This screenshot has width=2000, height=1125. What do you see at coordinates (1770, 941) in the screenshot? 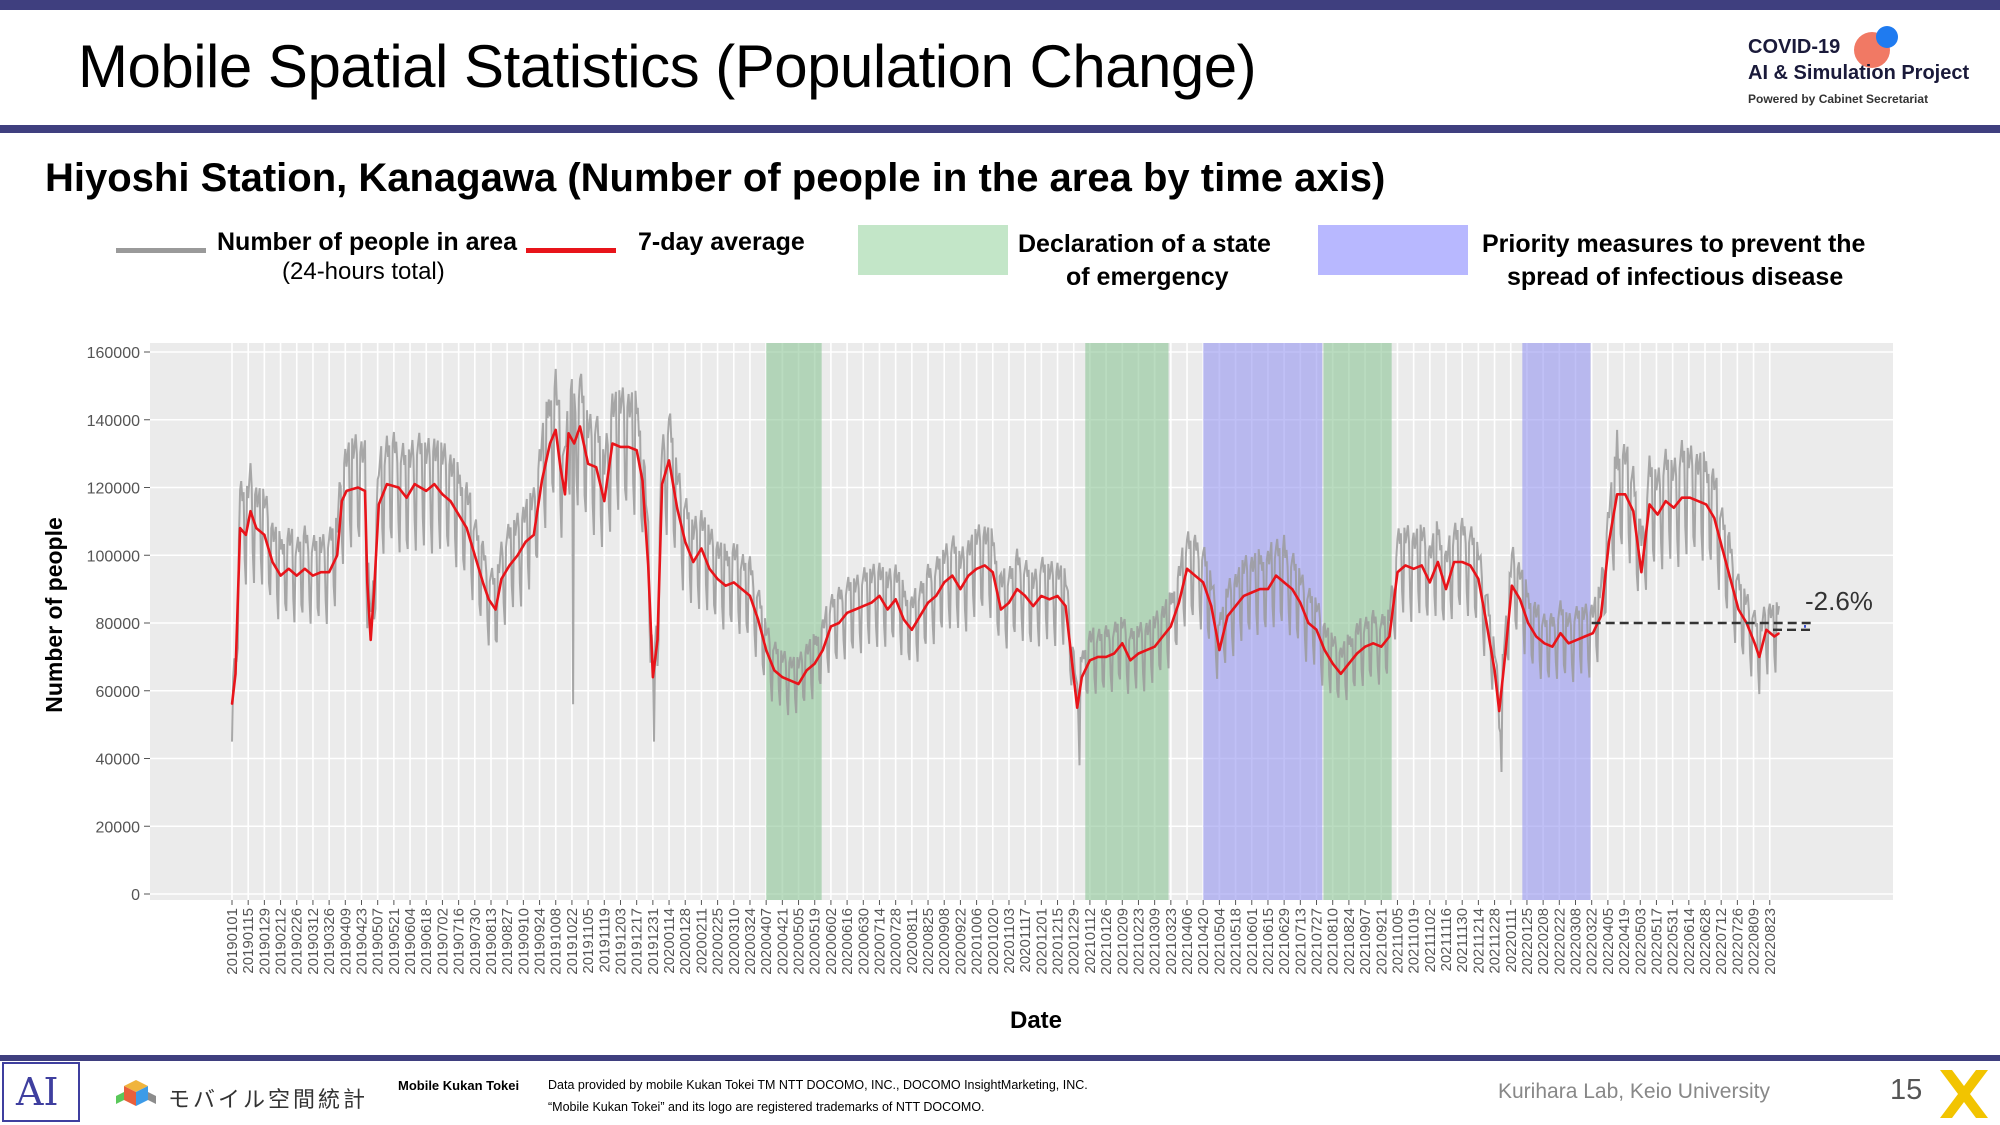
I see `x-tick-label: 20220823` at bounding box center [1770, 941].